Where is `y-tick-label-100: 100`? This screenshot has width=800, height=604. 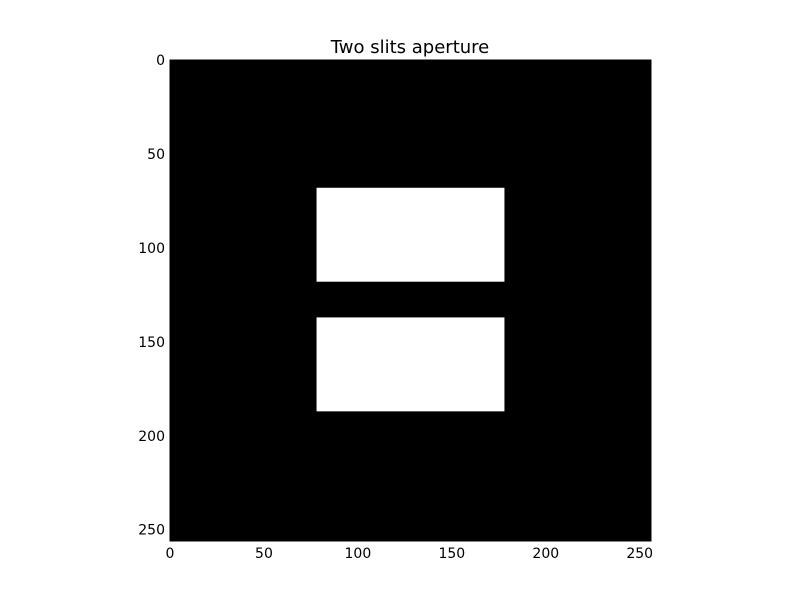
y-tick-label-100: 100 is located at coordinates (151, 249).